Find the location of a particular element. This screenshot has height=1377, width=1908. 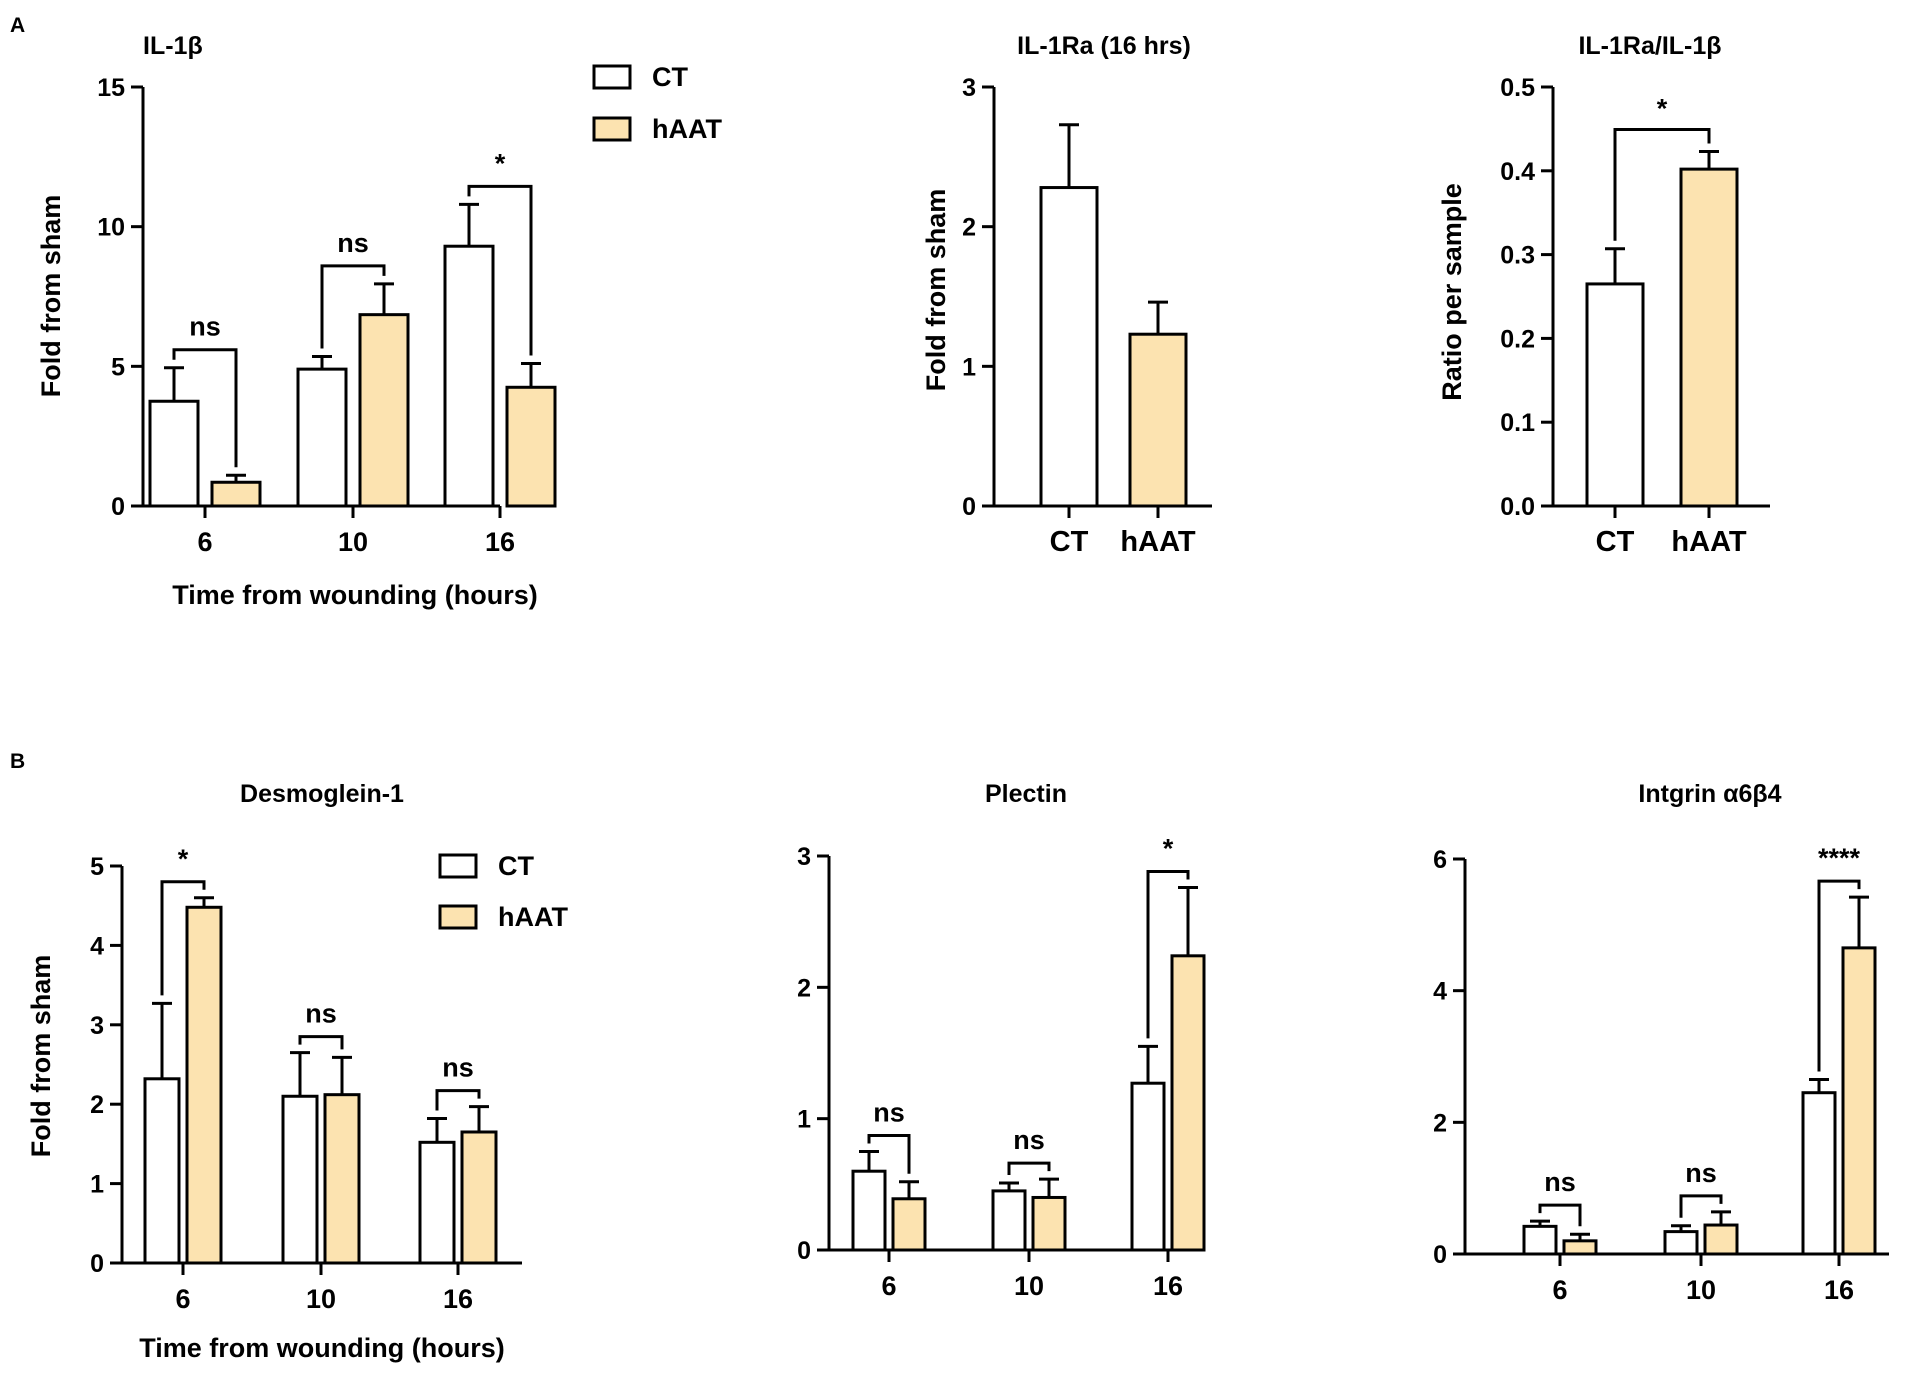

y-axis-label: Ratio per sample is located at coordinates (1452, 292).